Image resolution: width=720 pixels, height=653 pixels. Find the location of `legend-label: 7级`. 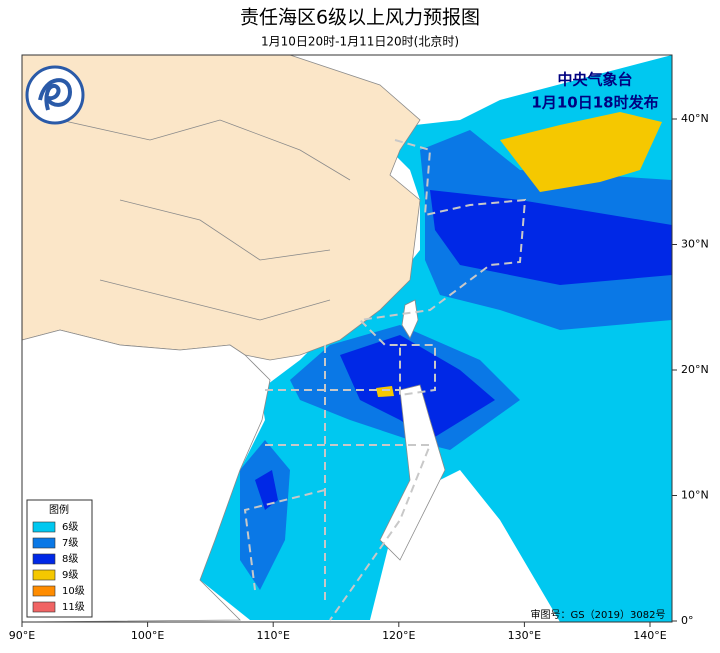

legend-label: 7级 is located at coordinates (70, 543).